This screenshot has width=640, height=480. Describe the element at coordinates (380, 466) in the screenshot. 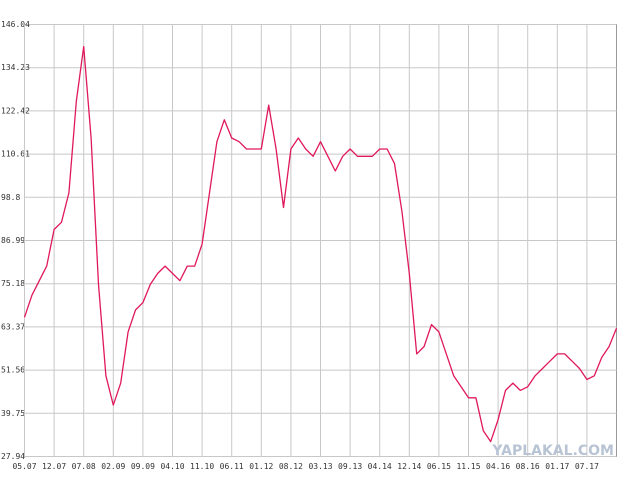

I see `x-tick-label: 04.14` at that location.